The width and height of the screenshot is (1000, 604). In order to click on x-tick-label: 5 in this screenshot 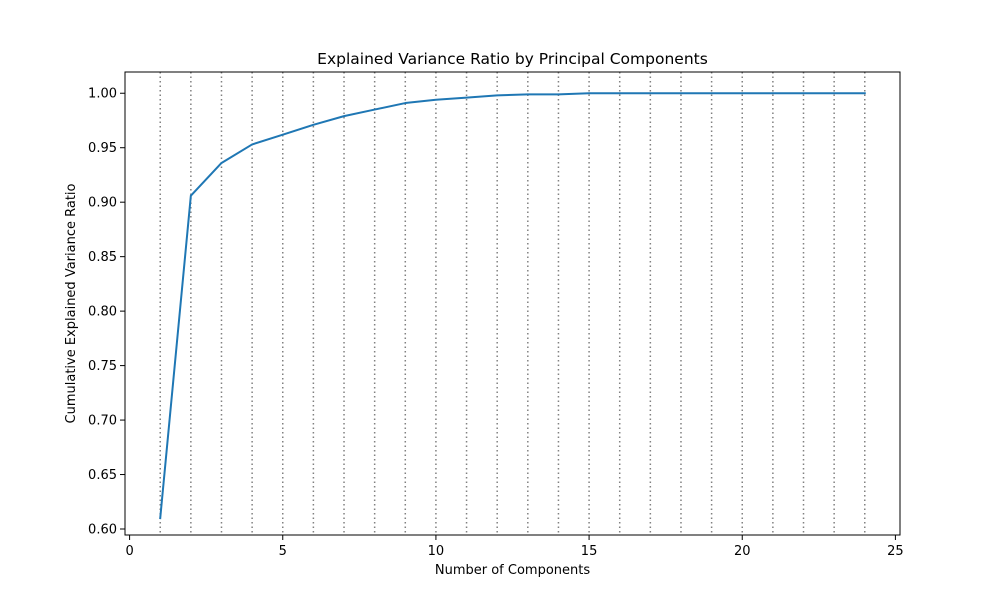, I will do `click(283, 551)`.